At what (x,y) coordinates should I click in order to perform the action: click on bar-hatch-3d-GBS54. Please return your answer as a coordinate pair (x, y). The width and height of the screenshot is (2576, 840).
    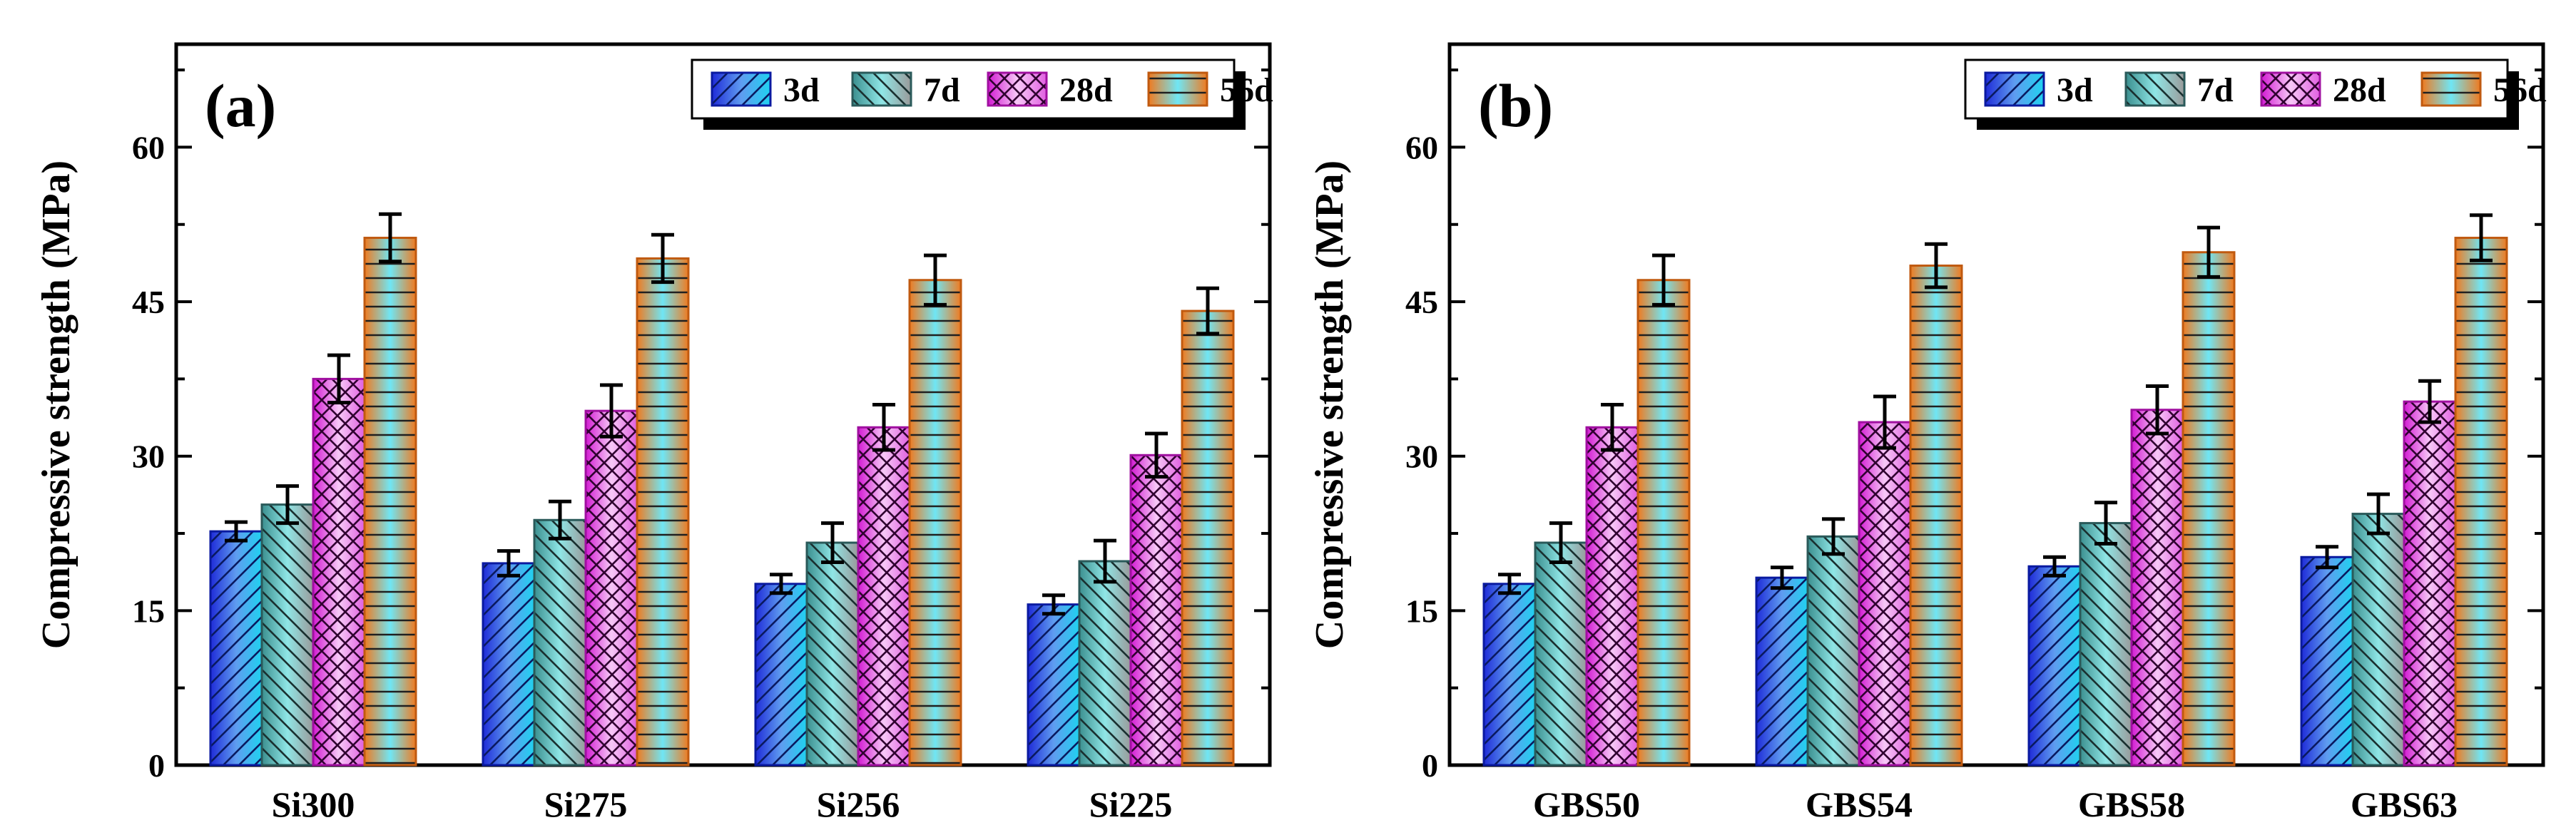
    Looking at the image, I should click on (1782, 671).